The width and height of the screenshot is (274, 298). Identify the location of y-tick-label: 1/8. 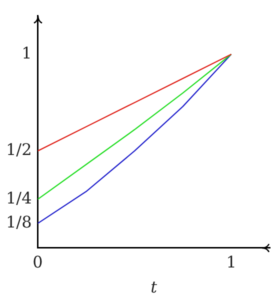
(19, 222).